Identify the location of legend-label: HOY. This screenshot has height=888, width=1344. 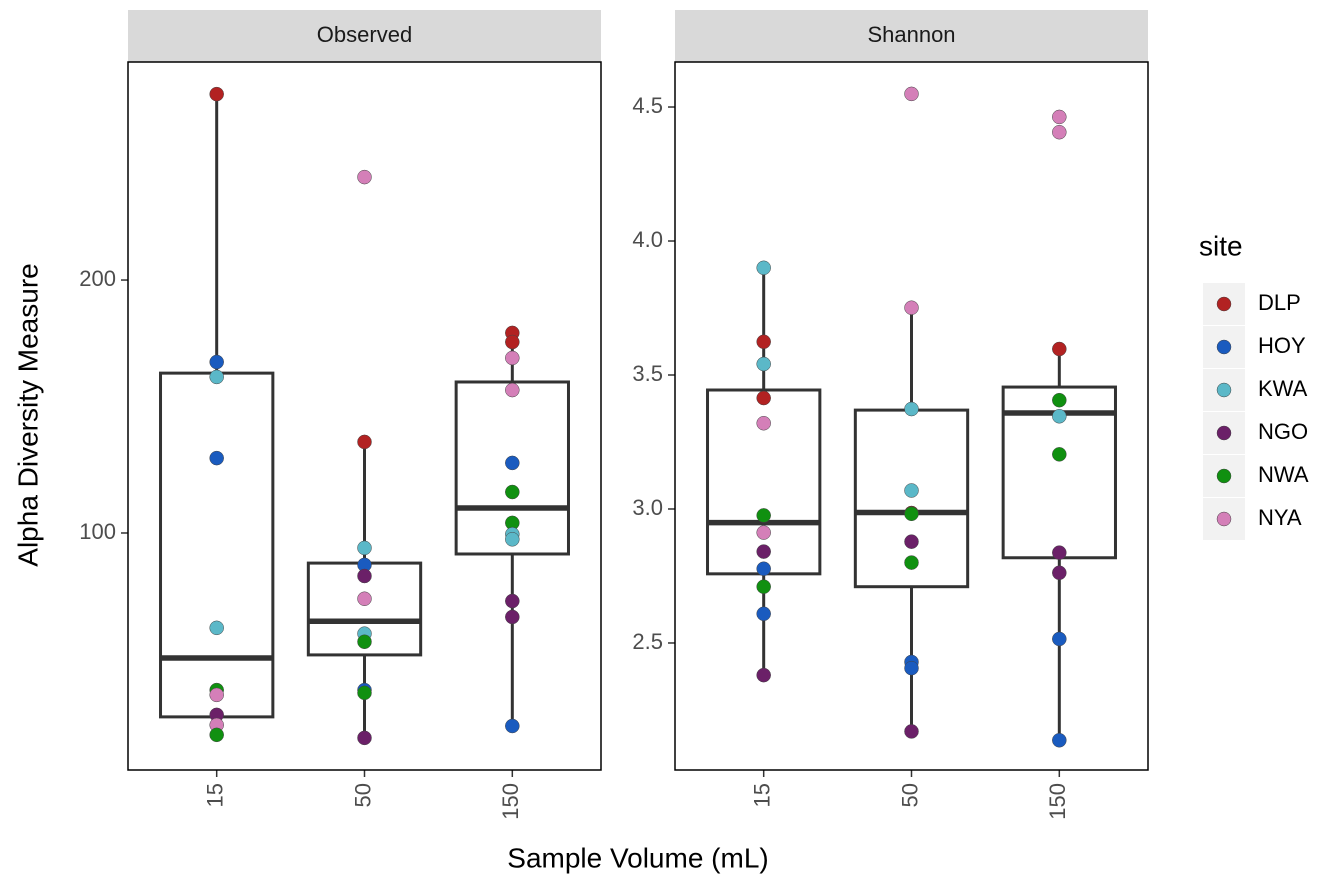
(1282, 345).